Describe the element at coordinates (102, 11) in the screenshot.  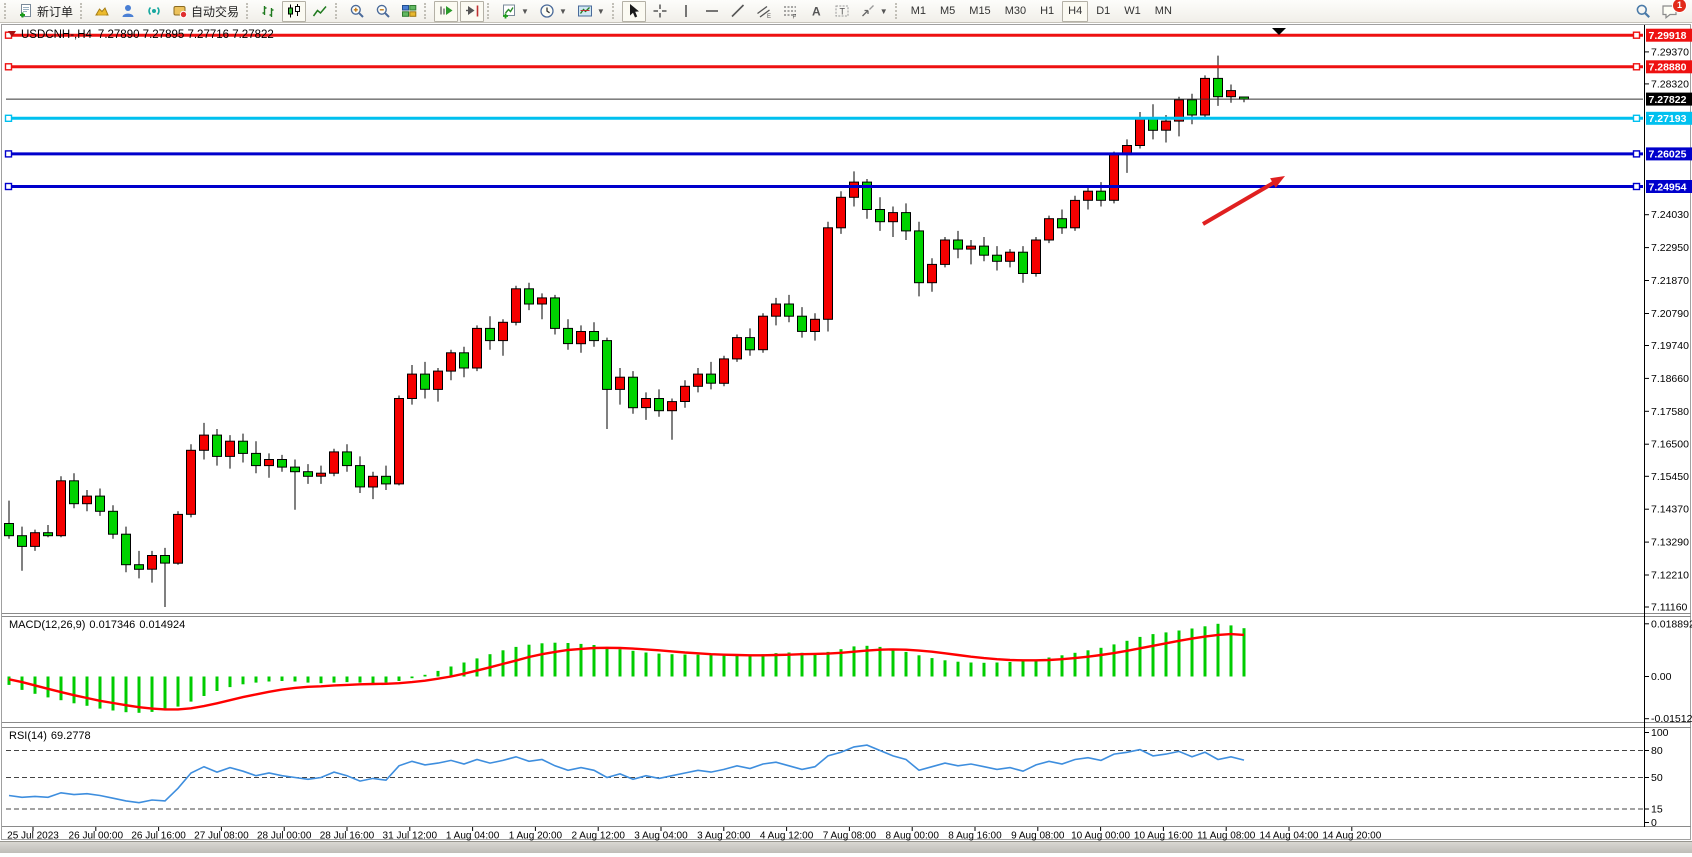
I see `mql5-market-button` at that location.